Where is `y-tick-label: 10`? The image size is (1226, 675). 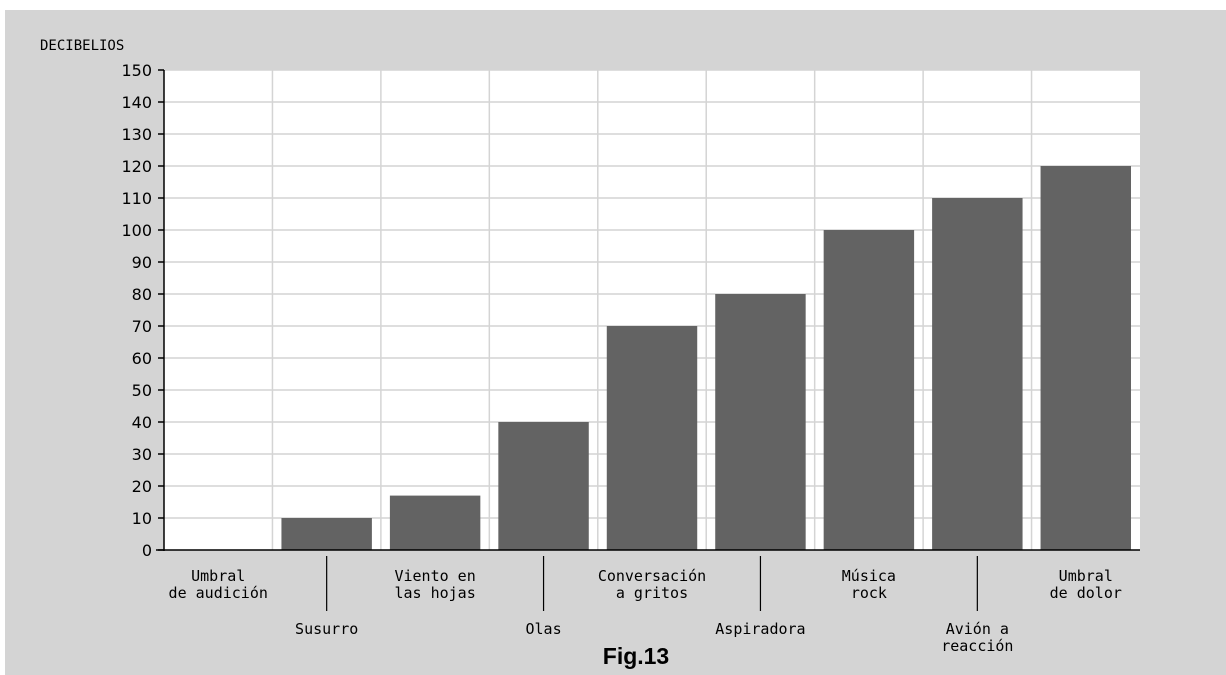
y-tick-label: 10 is located at coordinates (142, 518).